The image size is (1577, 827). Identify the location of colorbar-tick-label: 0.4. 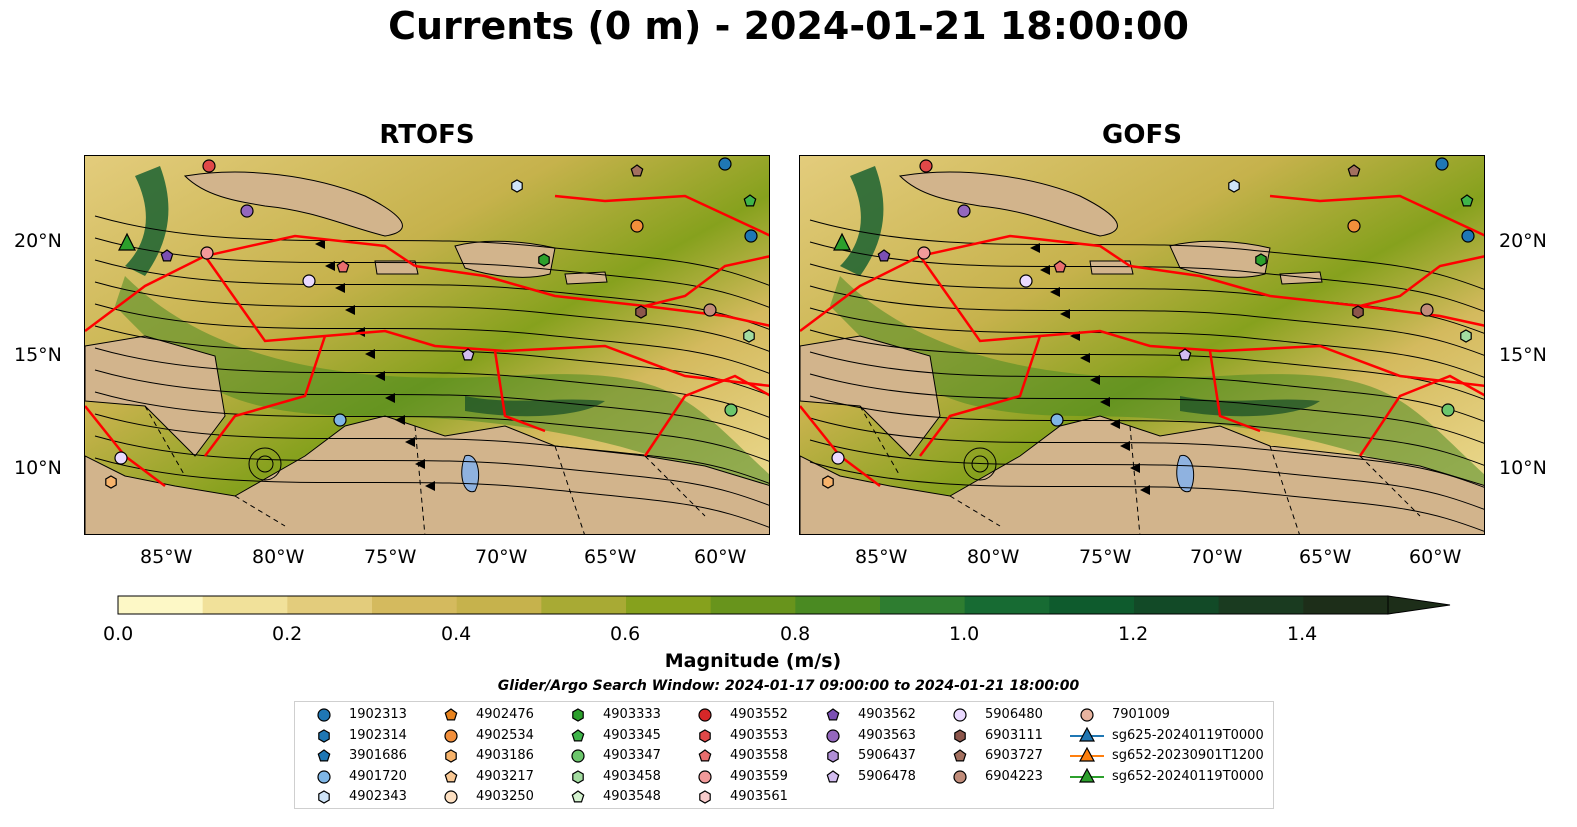
(456, 634).